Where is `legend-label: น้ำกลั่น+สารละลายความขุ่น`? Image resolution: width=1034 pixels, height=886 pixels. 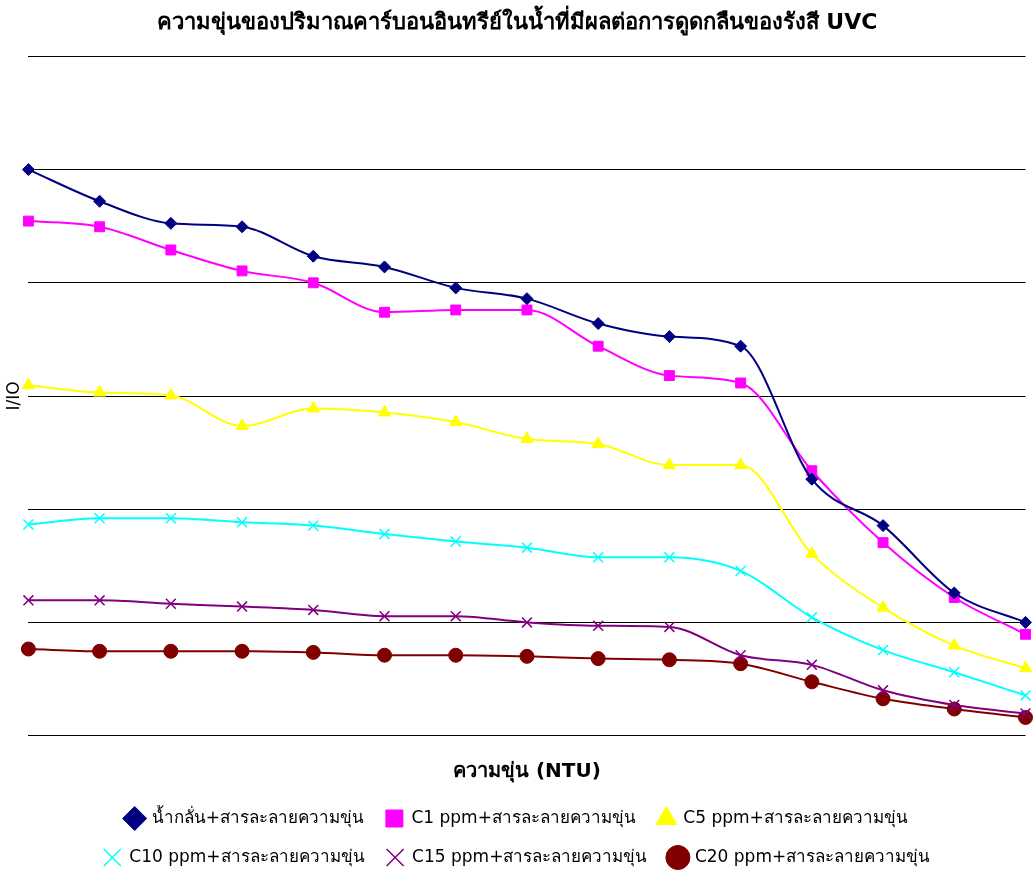
legend-label: น้ำกลั่น+สารละลายความขุ่น is located at coordinates (257, 816).